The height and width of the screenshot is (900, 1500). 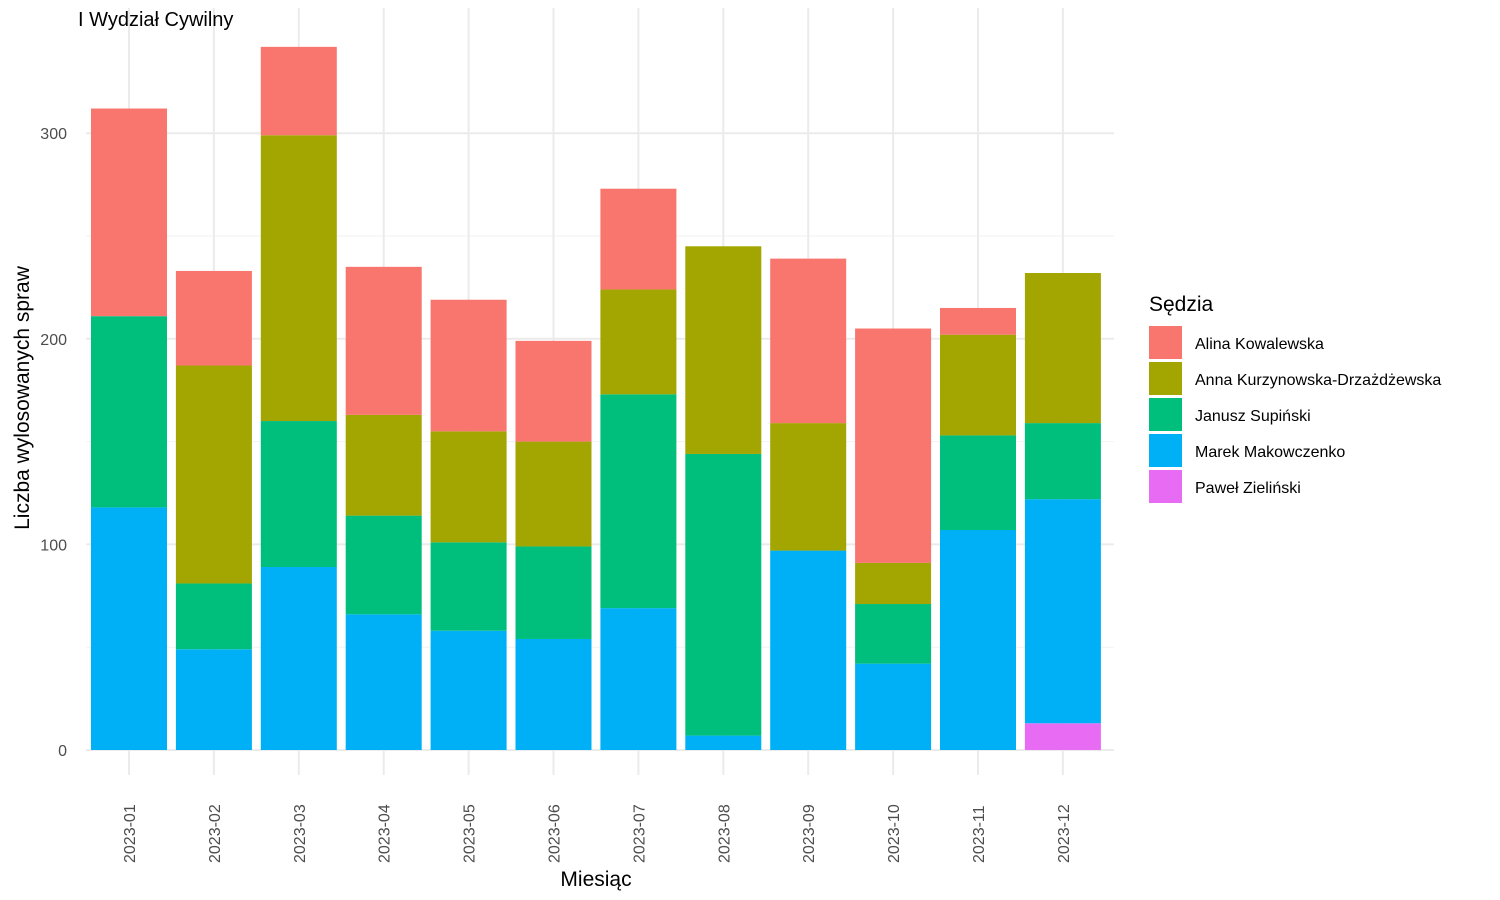 What do you see at coordinates (215, 833) in the screenshot?
I see `x-tick-label: 2023-02` at bounding box center [215, 833].